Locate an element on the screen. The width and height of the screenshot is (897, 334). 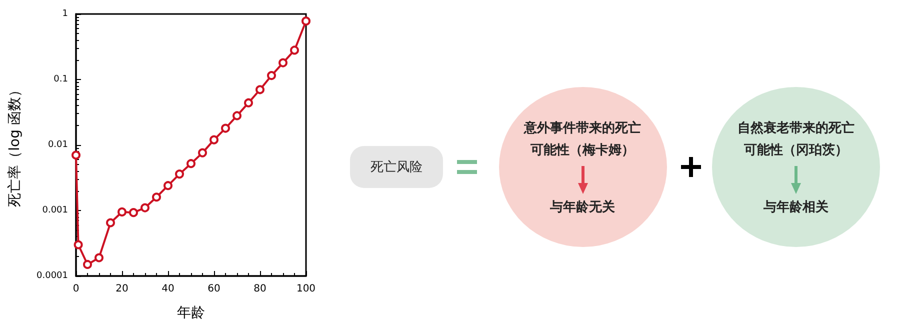
y-tick-label: 0.01 is located at coordinates (58, 145).